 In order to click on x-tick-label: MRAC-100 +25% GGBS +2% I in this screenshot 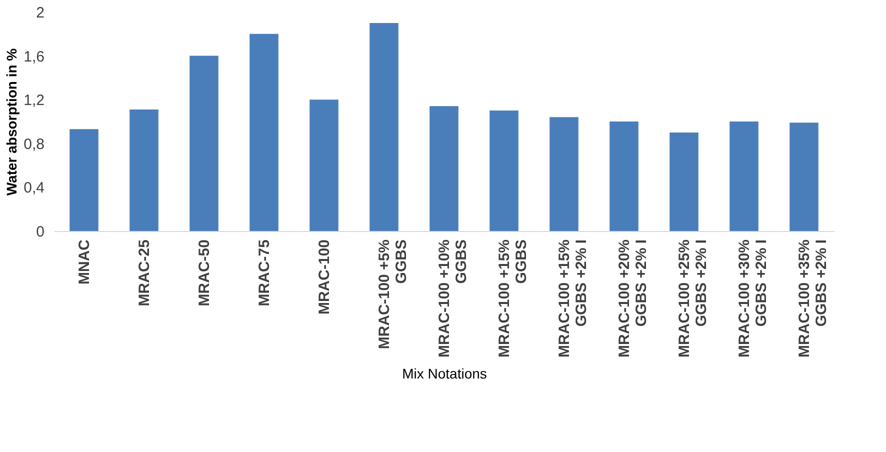, I will do `click(693, 299)`.